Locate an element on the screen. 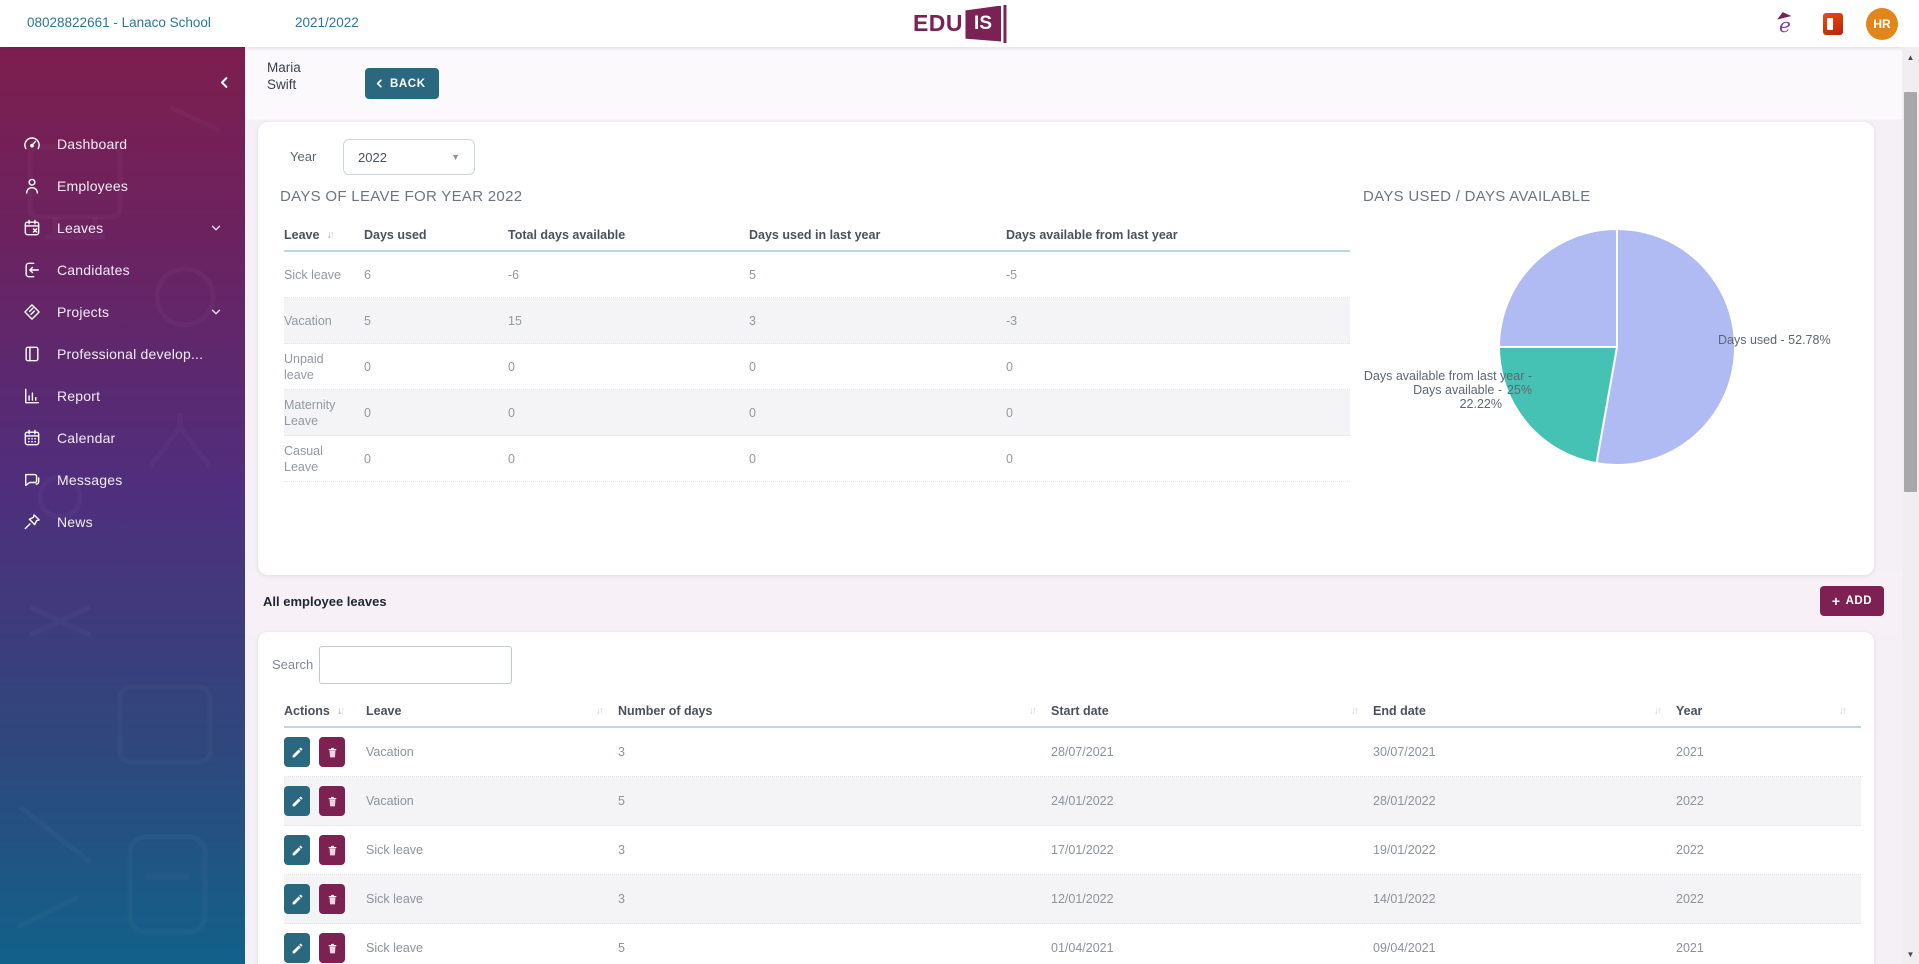  sidebar-item-label: Calendar is located at coordinates (86, 438).